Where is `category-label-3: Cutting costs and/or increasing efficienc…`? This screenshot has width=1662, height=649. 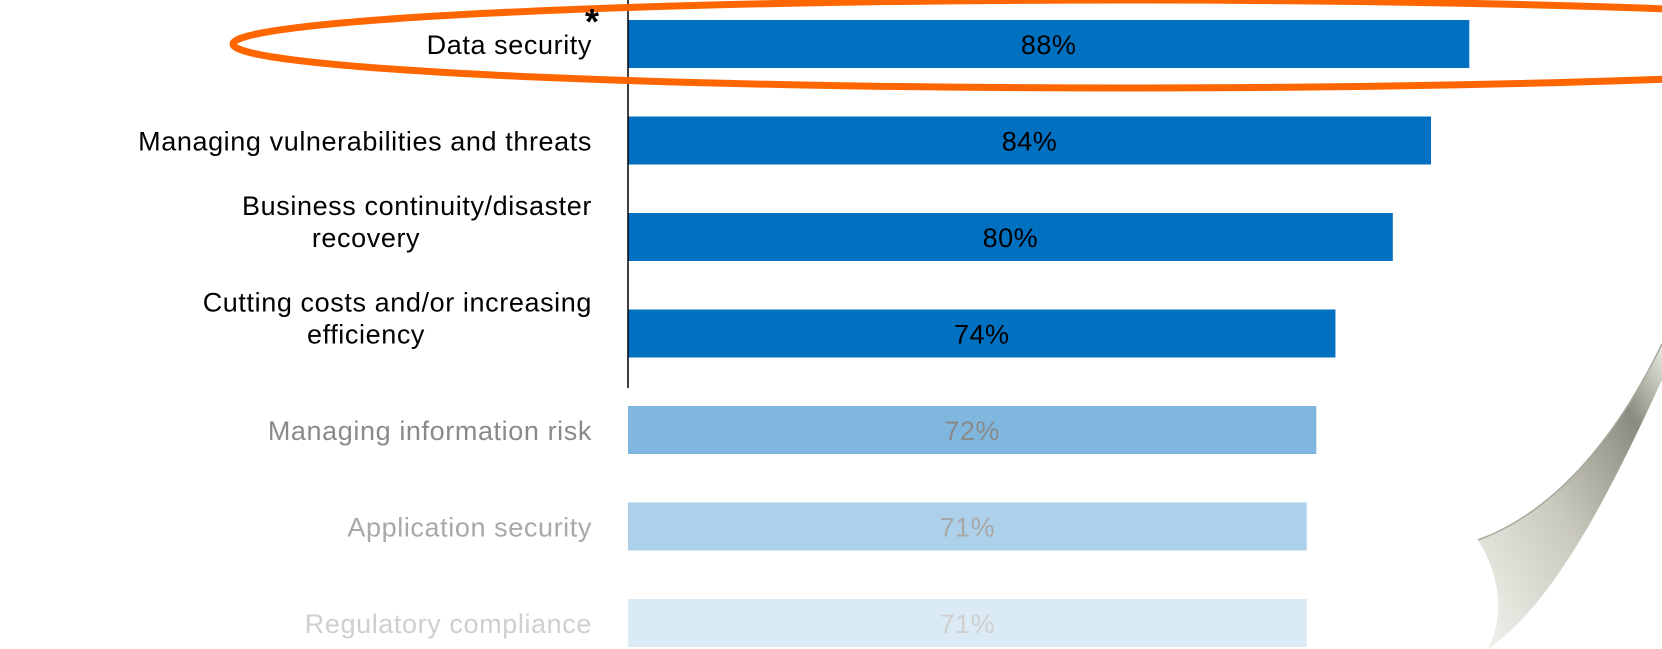 category-label-3: Cutting costs and/or increasing efficienc… is located at coordinates (397, 319).